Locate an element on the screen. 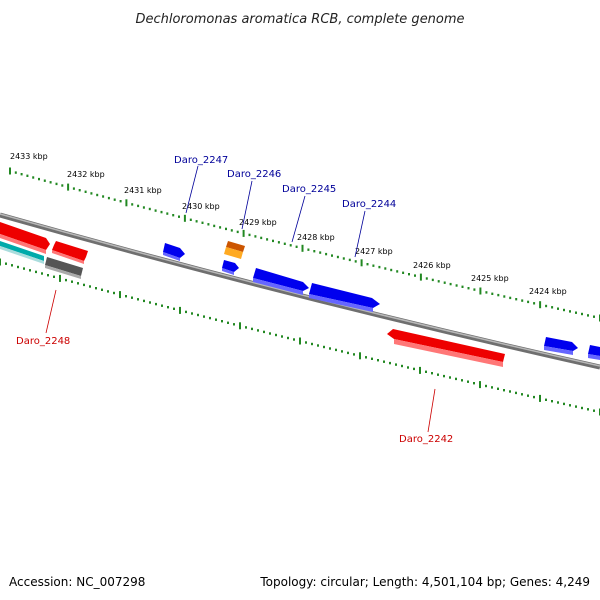  gene-label-daro-2244: Daro_2244 is located at coordinates (369, 204).